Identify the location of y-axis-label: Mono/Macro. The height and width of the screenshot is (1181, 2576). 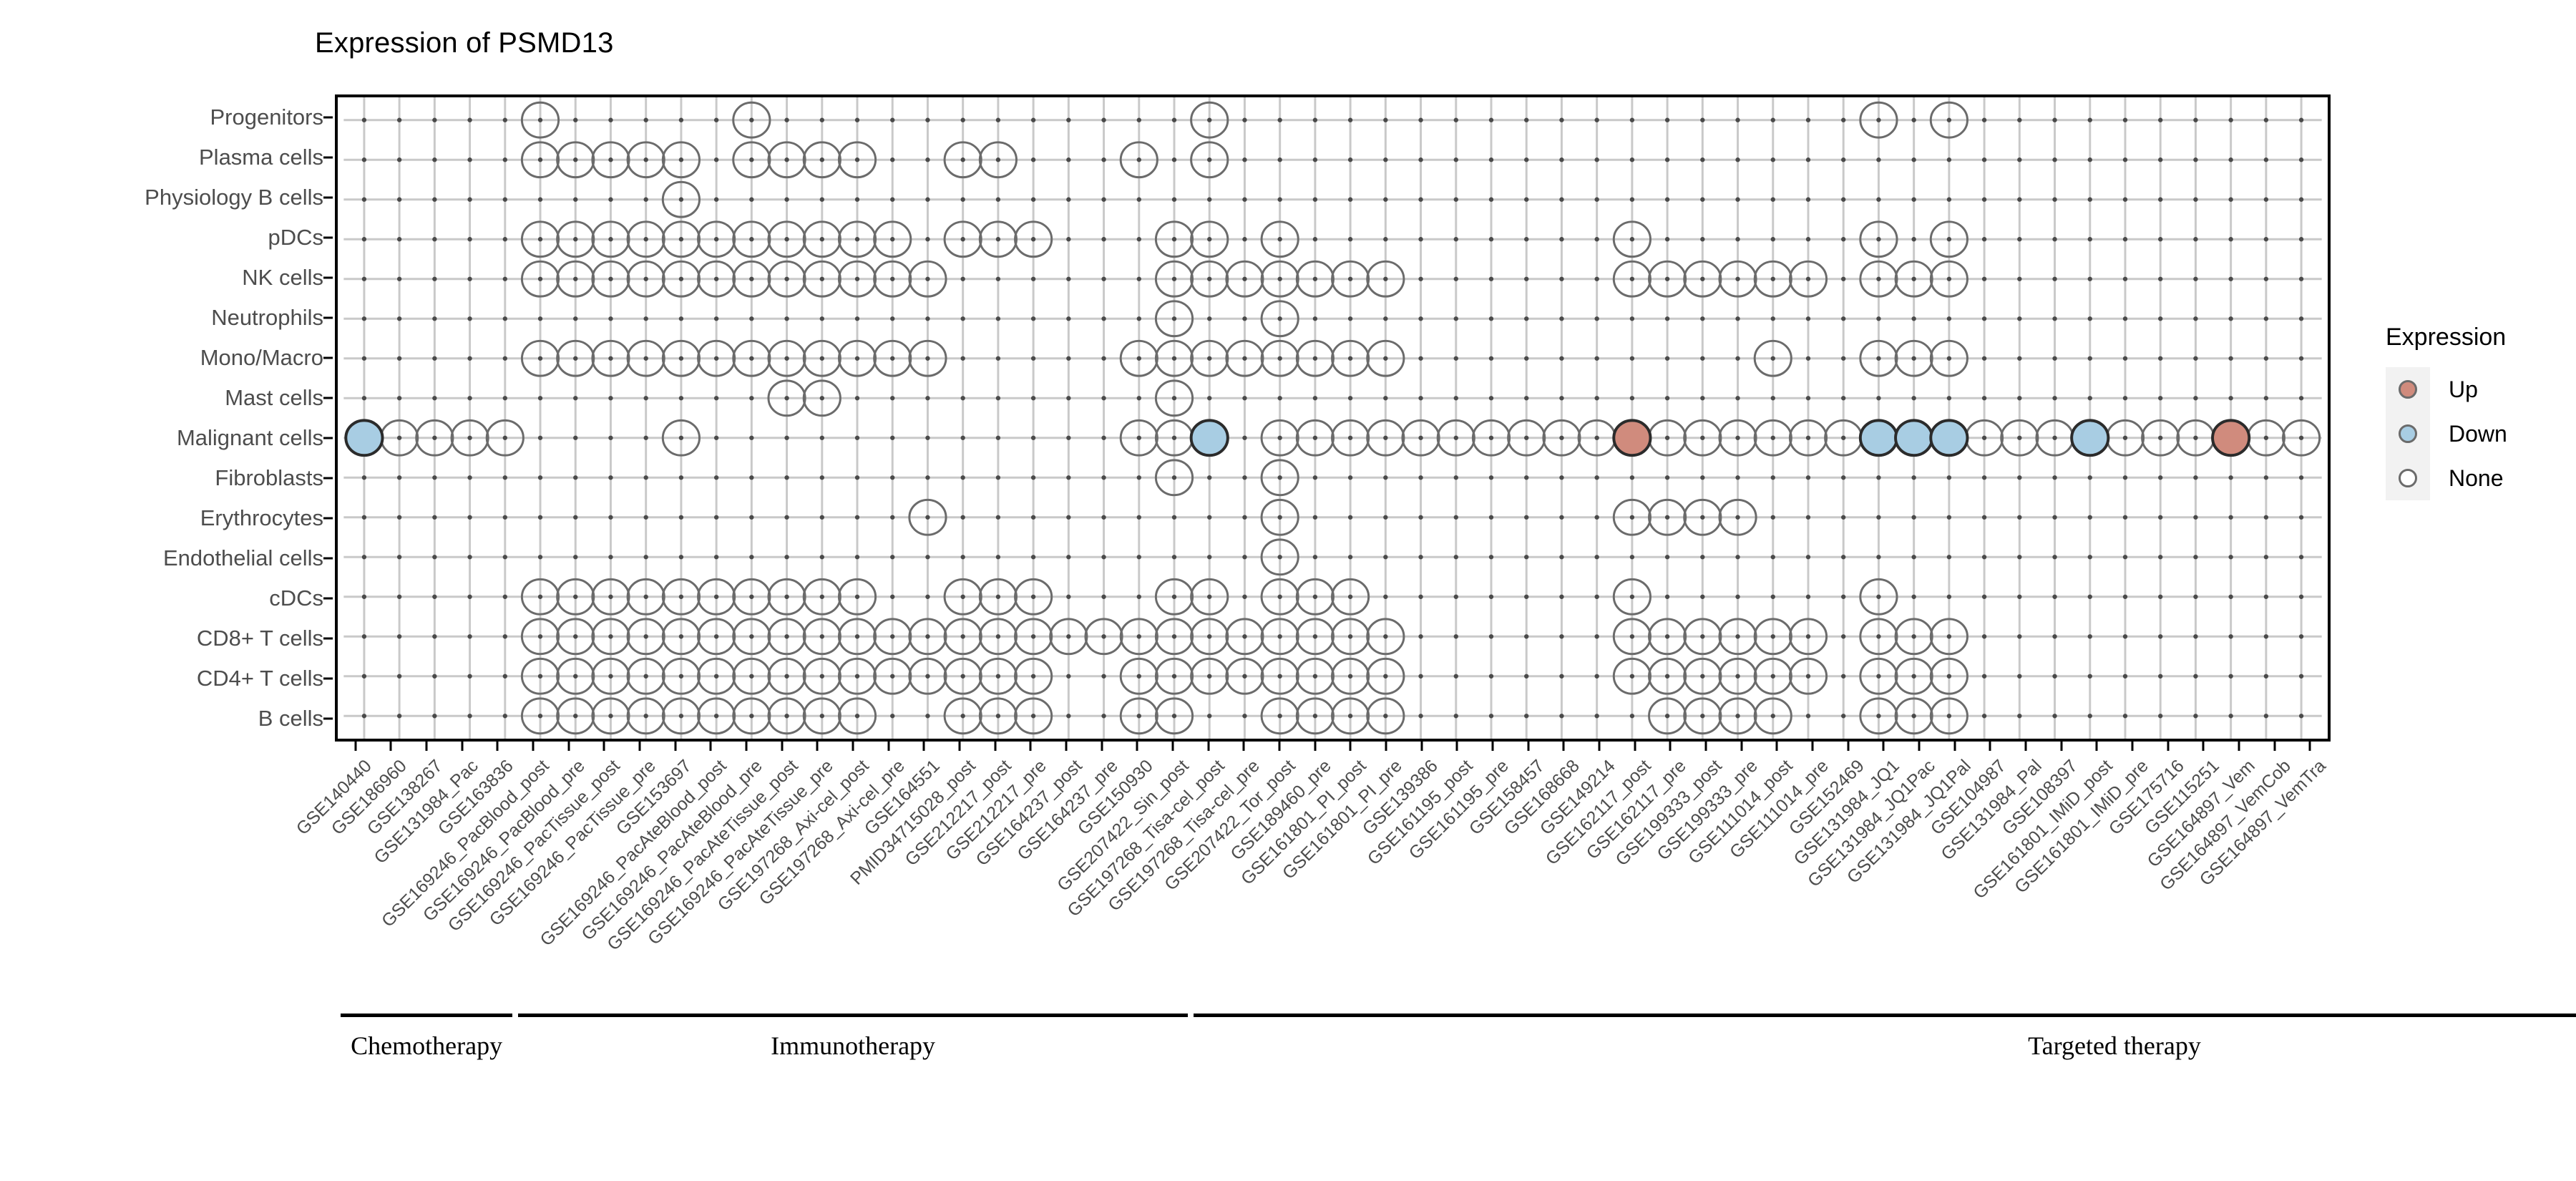
(261, 357).